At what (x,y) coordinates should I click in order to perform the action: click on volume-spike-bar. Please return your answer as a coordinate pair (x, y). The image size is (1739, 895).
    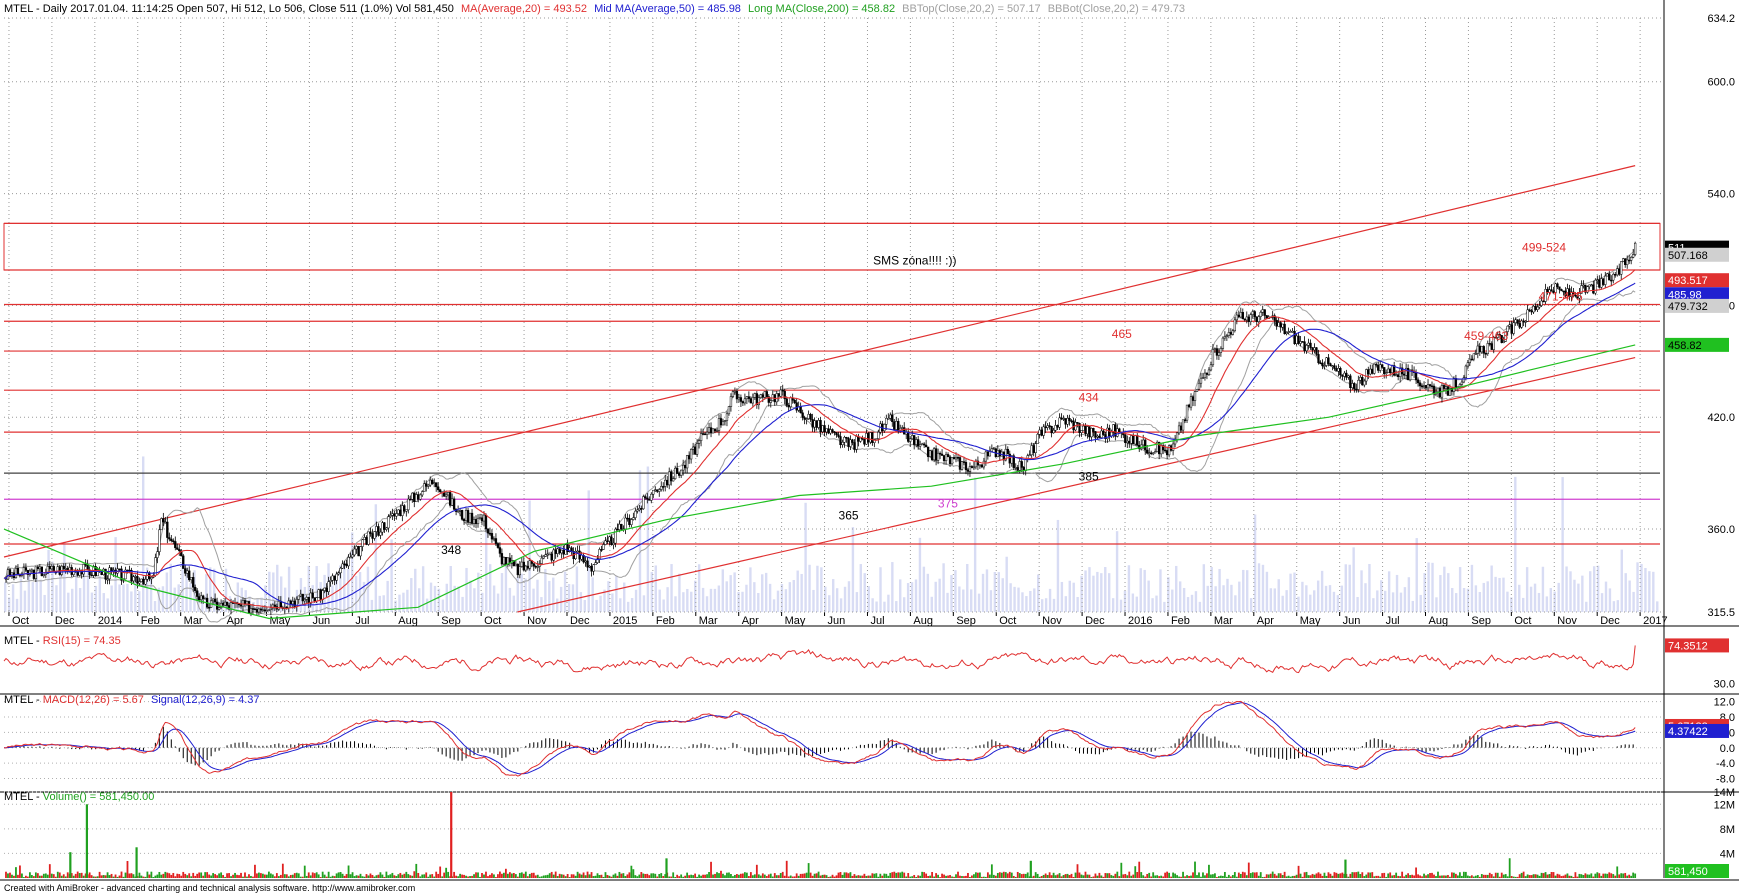
    Looking at the image, I should click on (1345, 868).